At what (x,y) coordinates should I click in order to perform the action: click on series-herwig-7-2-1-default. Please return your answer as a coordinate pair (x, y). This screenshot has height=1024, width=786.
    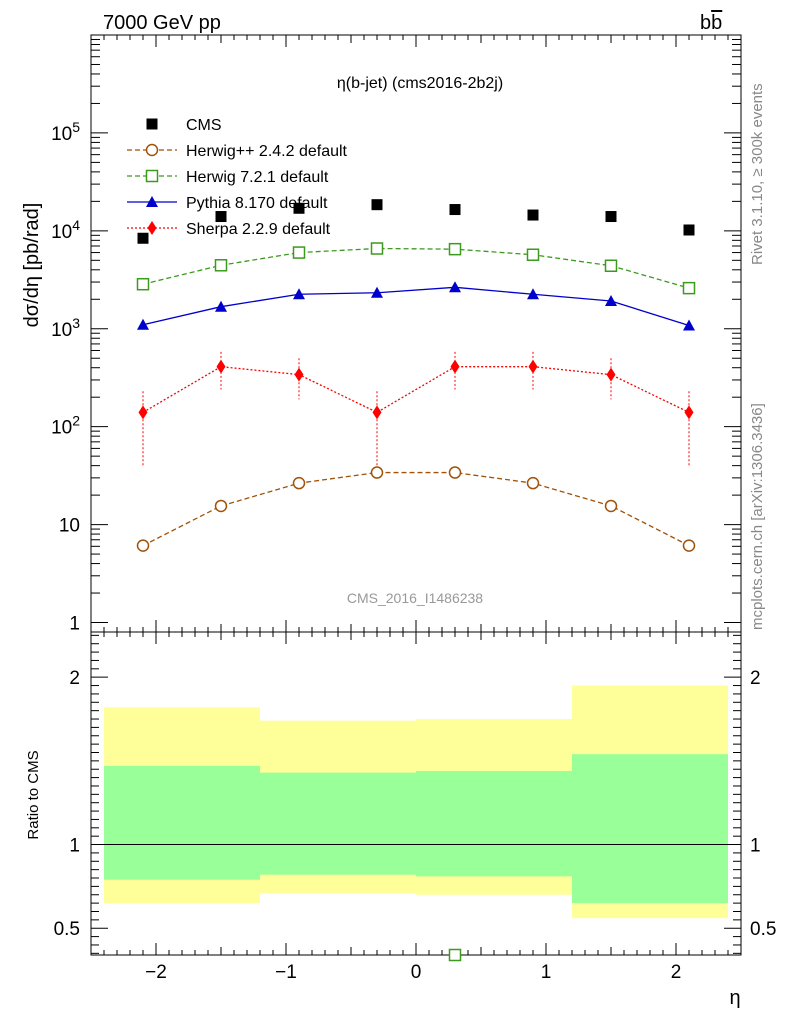
    Looking at the image, I should click on (416, 268).